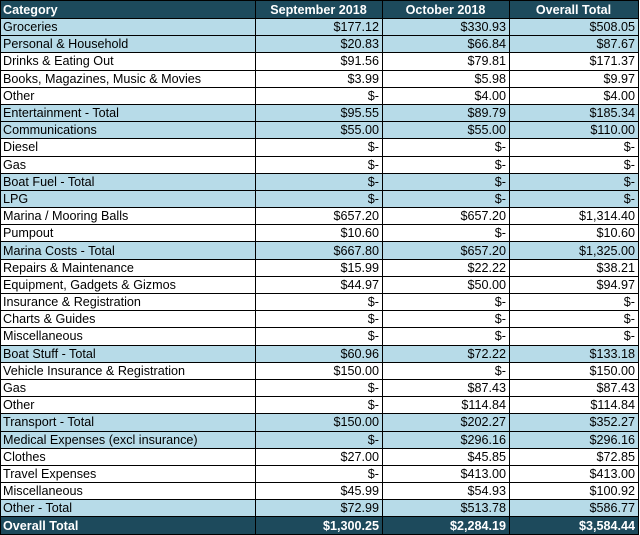 This screenshot has width=640, height=535. Describe the element at coordinates (128, 439) in the screenshot. I see `category-cell: Medical Expenses (excl insurance)` at that location.